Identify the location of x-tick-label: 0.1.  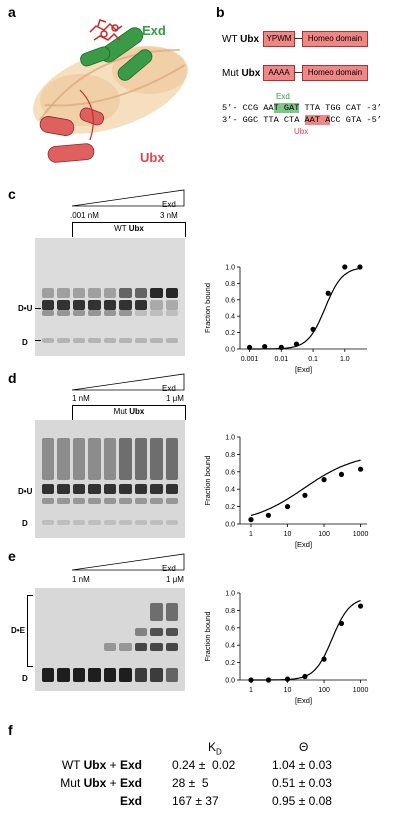
(313, 359).